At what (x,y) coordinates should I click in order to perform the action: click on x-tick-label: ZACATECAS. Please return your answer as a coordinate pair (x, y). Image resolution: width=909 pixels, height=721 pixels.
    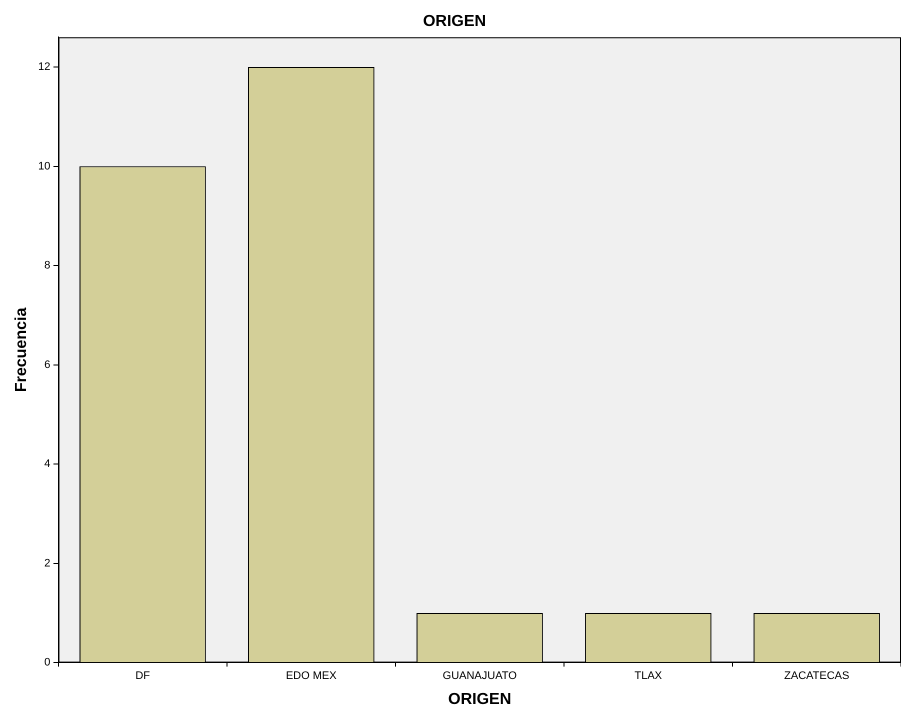
    Looking at the image, I should click on (817, 676).